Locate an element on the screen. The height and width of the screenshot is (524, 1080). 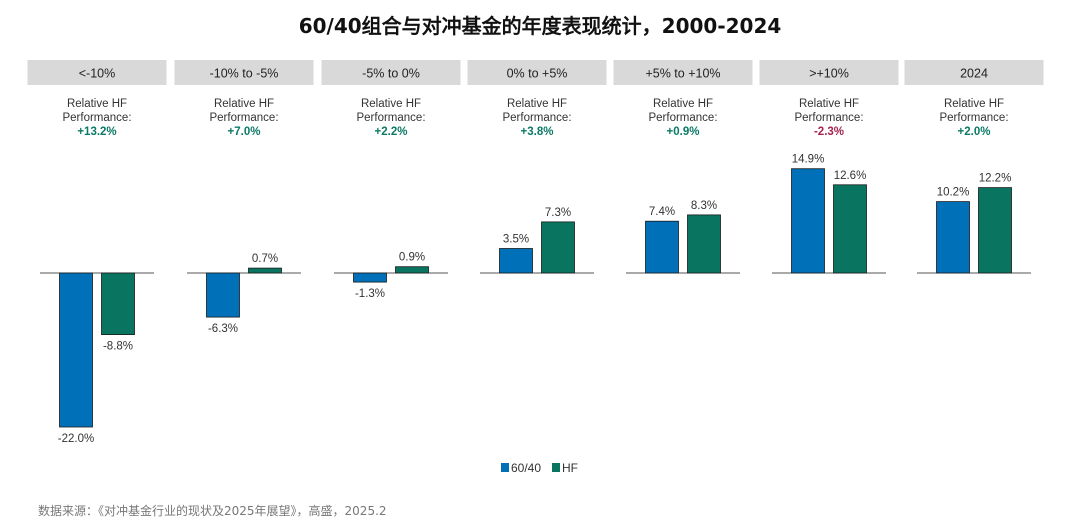
chart-title: 60/40组合与对冲基金的年度表现统计，2000-2024 is located at coordinates (540, 26).